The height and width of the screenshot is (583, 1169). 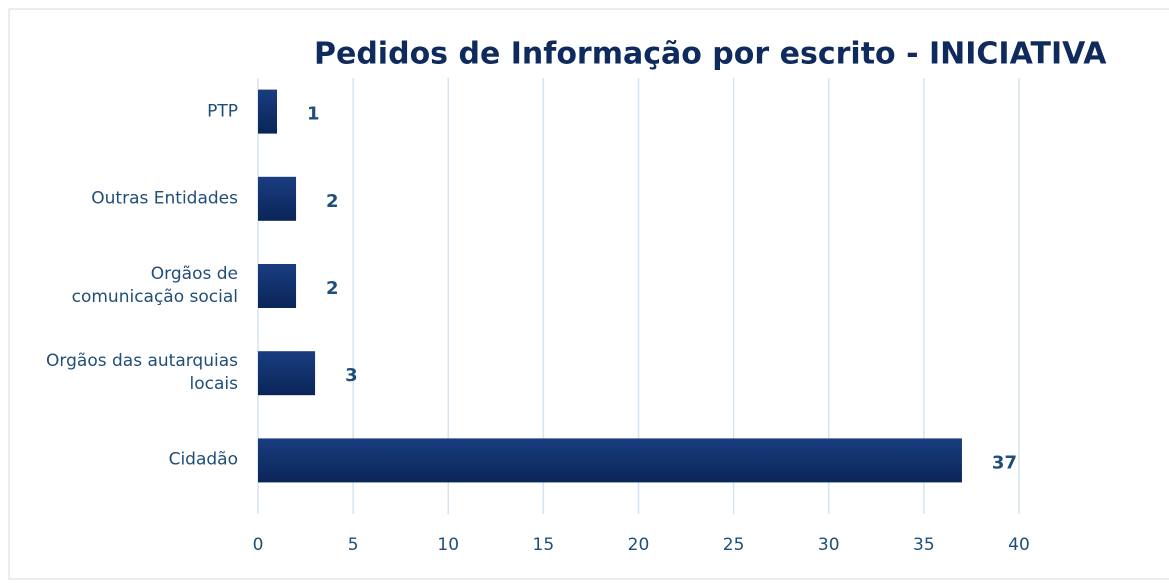 What do you see at coordinates (258, 545) in the screenshot?
I see `x-tick-label: 0` at bounding box center [258, 545].